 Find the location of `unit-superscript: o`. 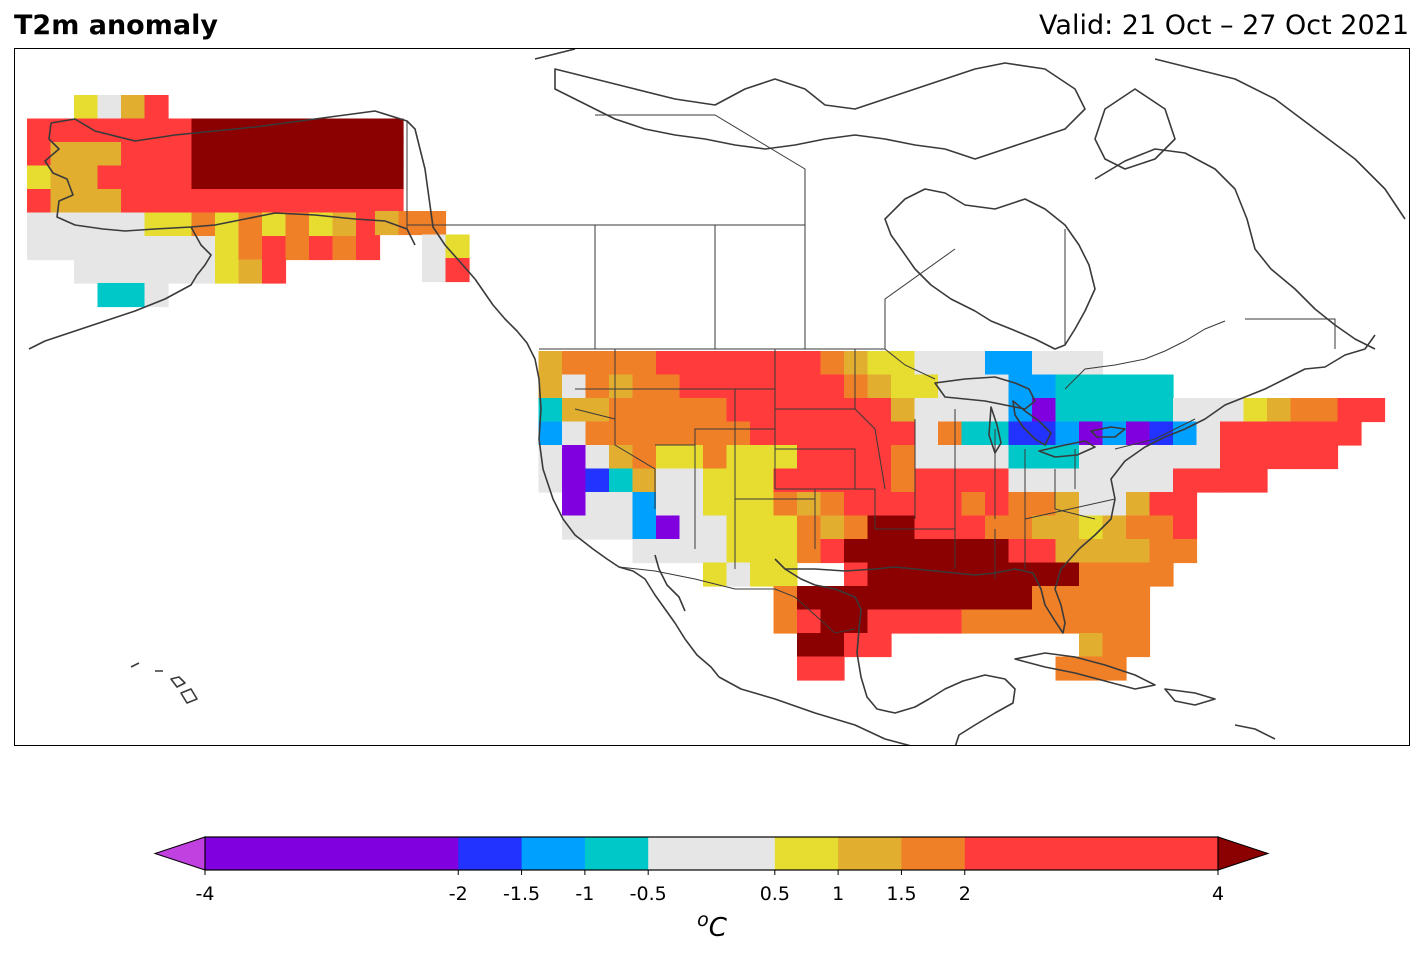

unit-superscript: o is located at coordinates (703, 920).